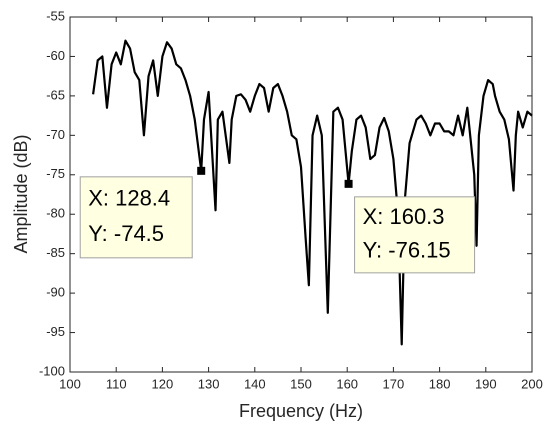 The width and height of the screenshot is (550, 433). I want to click on x-tick-label: 180, so click(440, 383).